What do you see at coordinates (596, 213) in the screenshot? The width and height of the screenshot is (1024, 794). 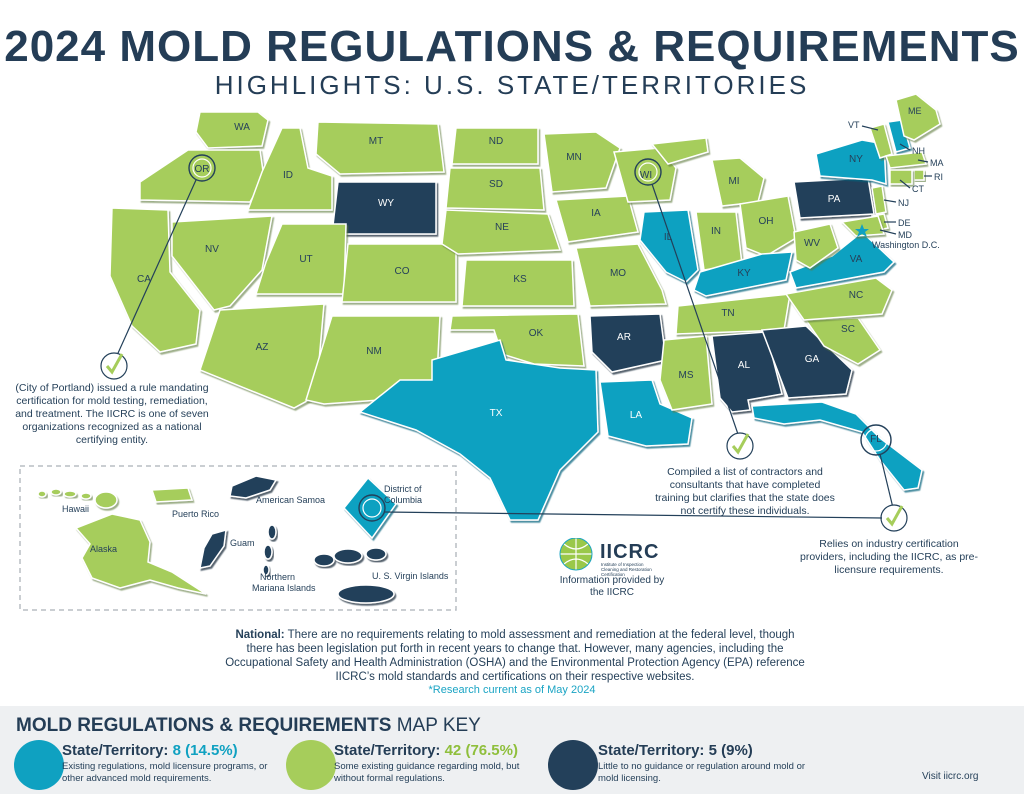 I see `label-ia: IA` at bounding box center [596, 213].